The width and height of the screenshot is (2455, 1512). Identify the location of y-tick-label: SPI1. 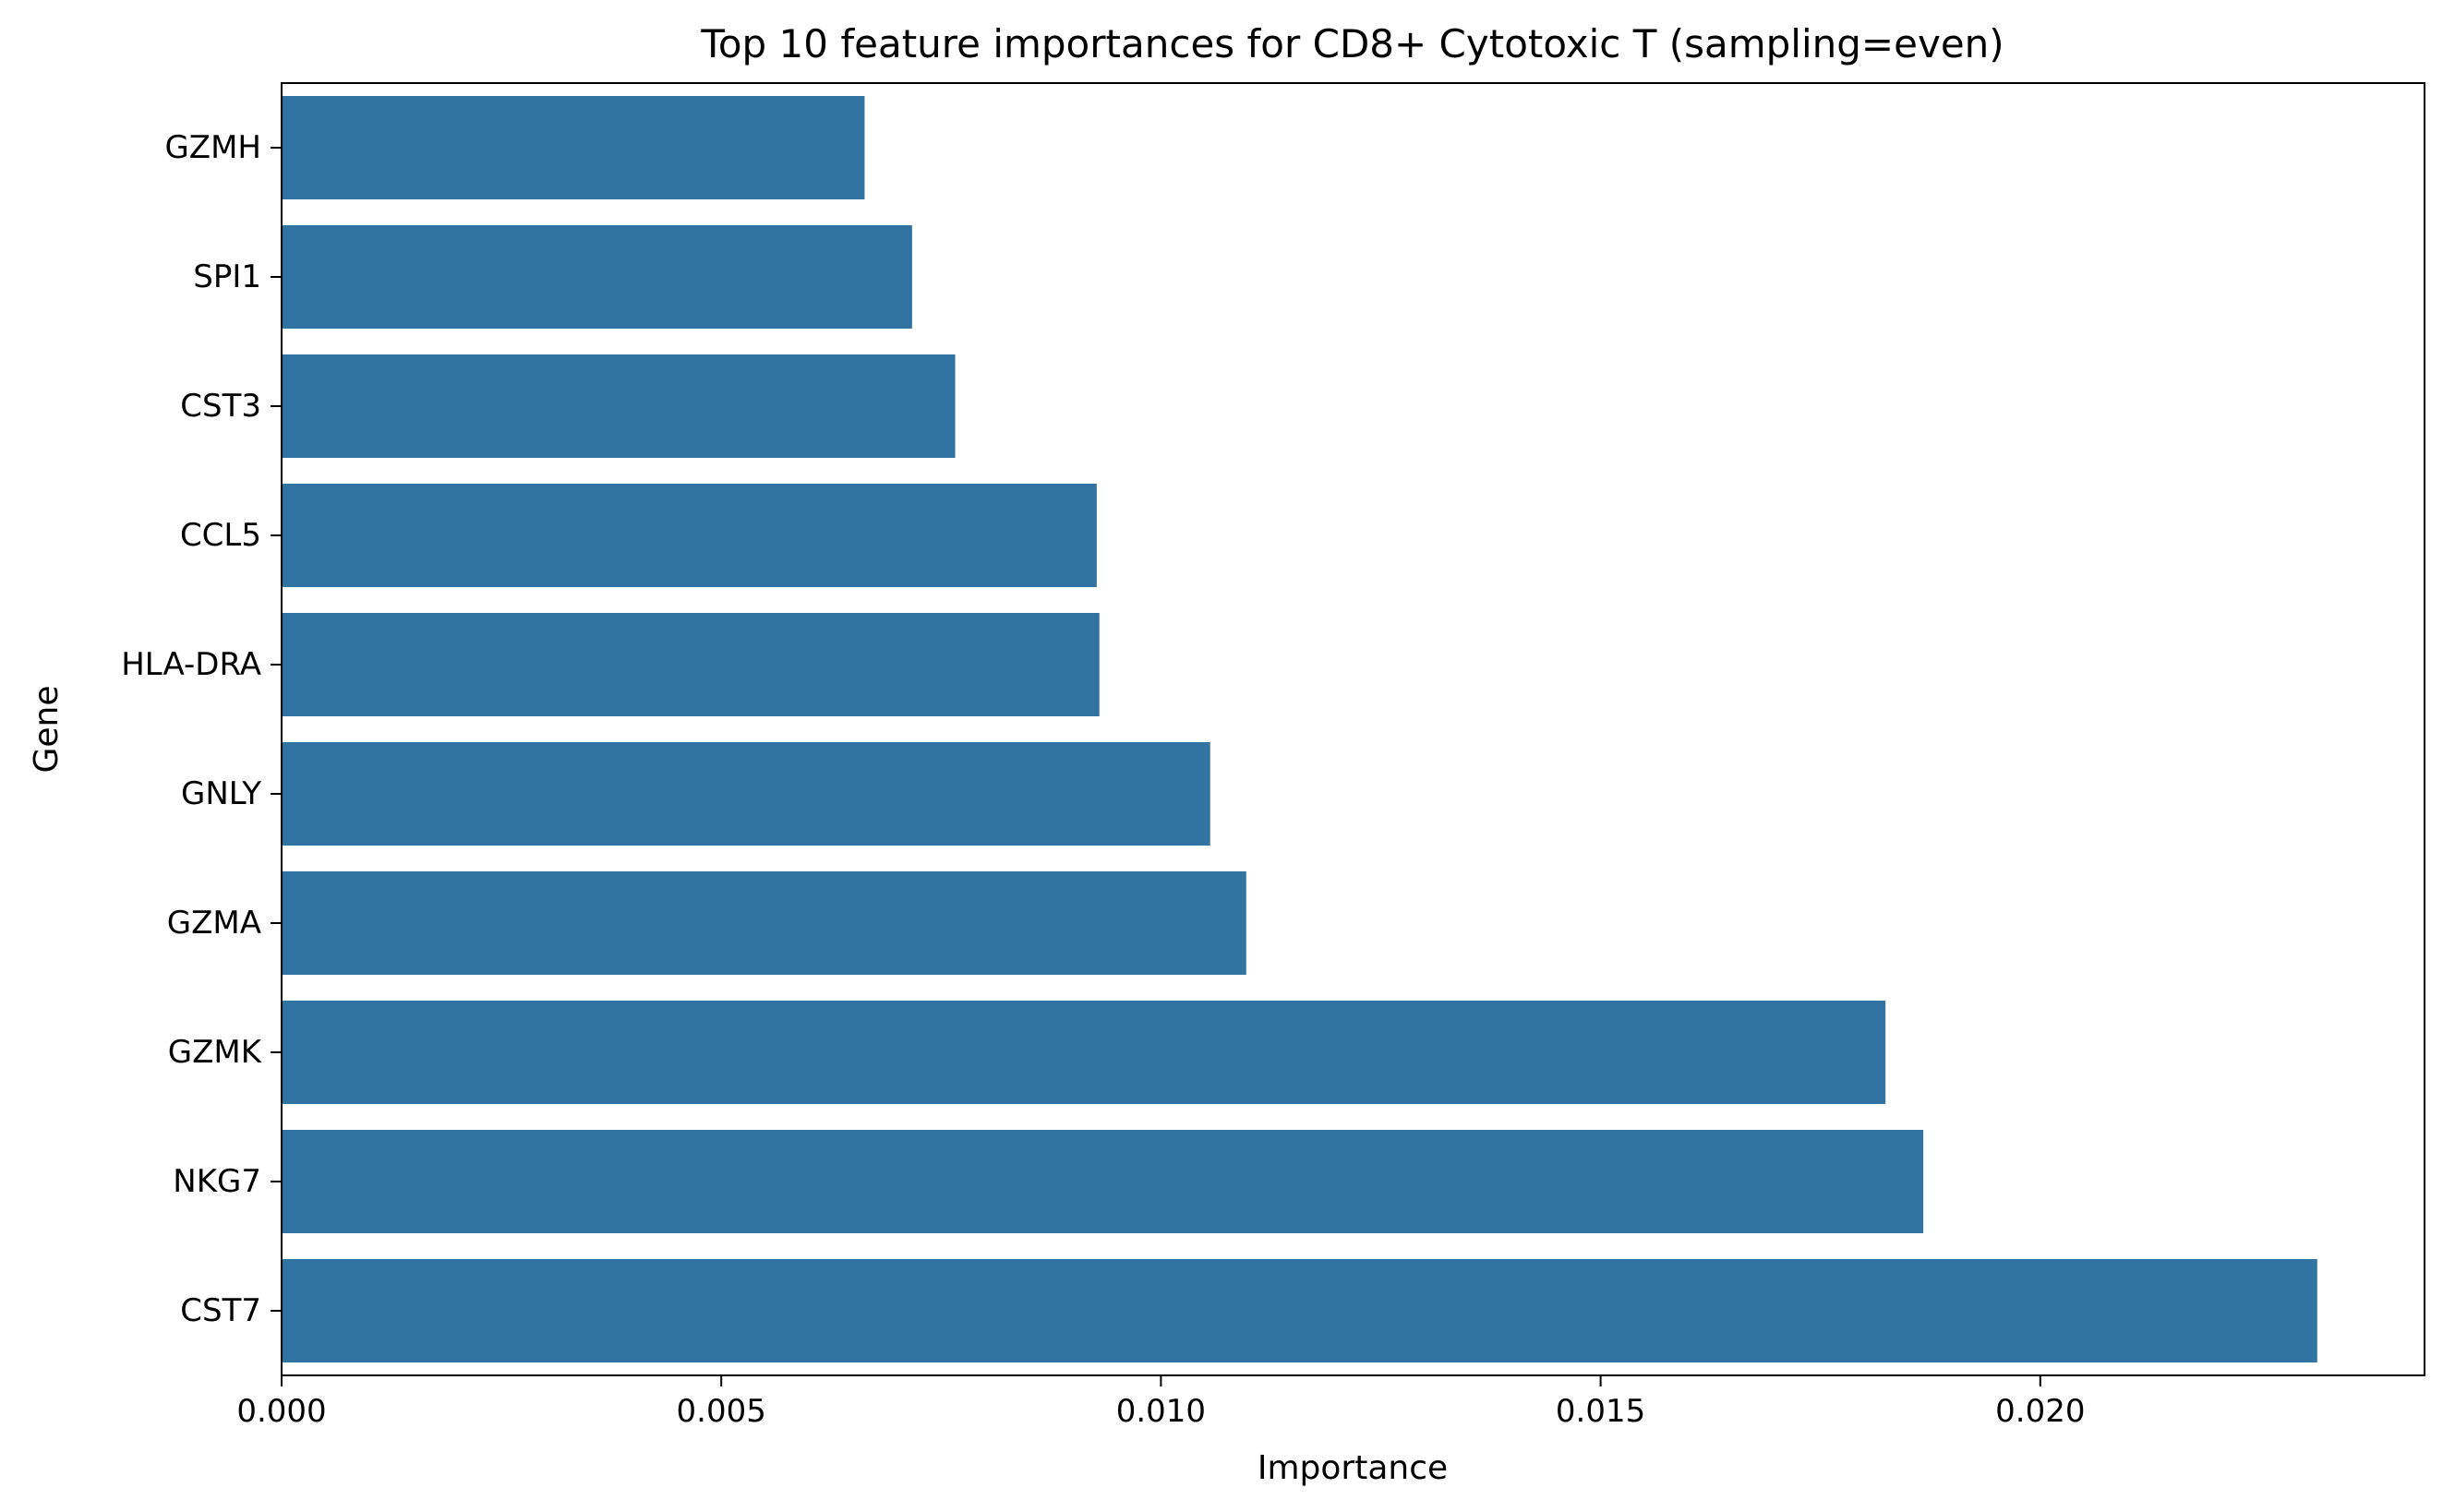
(227, 276).